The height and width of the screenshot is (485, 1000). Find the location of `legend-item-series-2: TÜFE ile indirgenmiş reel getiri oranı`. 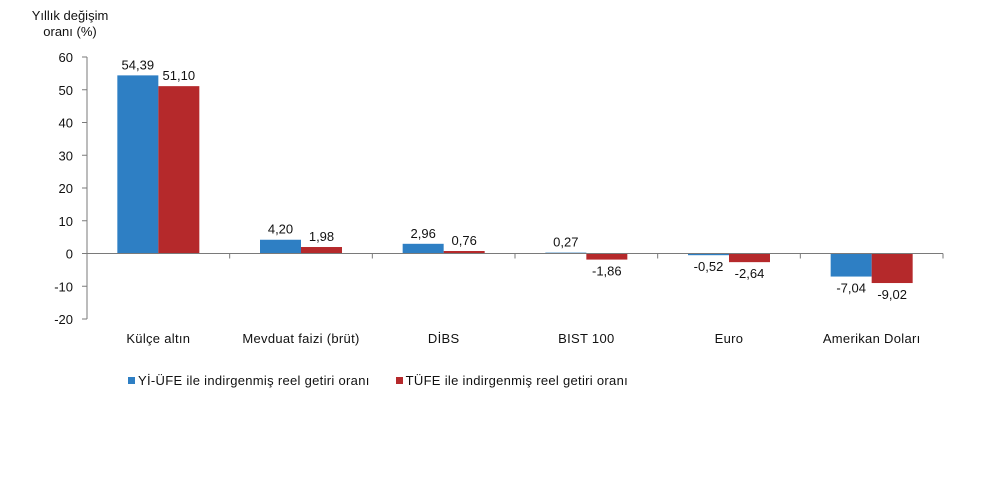

legend-item-series-2: TÜFE ile indirgenmiş reel getiri oranı is located at coordinates (512, 380).